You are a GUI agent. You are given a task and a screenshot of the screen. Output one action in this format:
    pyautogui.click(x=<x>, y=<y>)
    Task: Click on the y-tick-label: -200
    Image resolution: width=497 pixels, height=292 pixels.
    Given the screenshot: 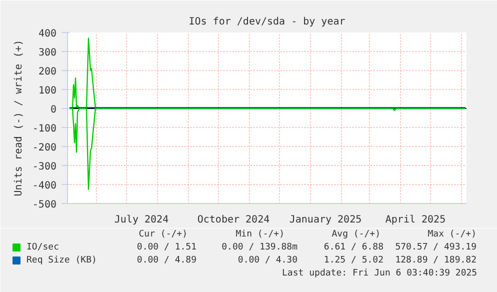 What is the action you would take?
    pyautogui.click(x=44, y=148)
    